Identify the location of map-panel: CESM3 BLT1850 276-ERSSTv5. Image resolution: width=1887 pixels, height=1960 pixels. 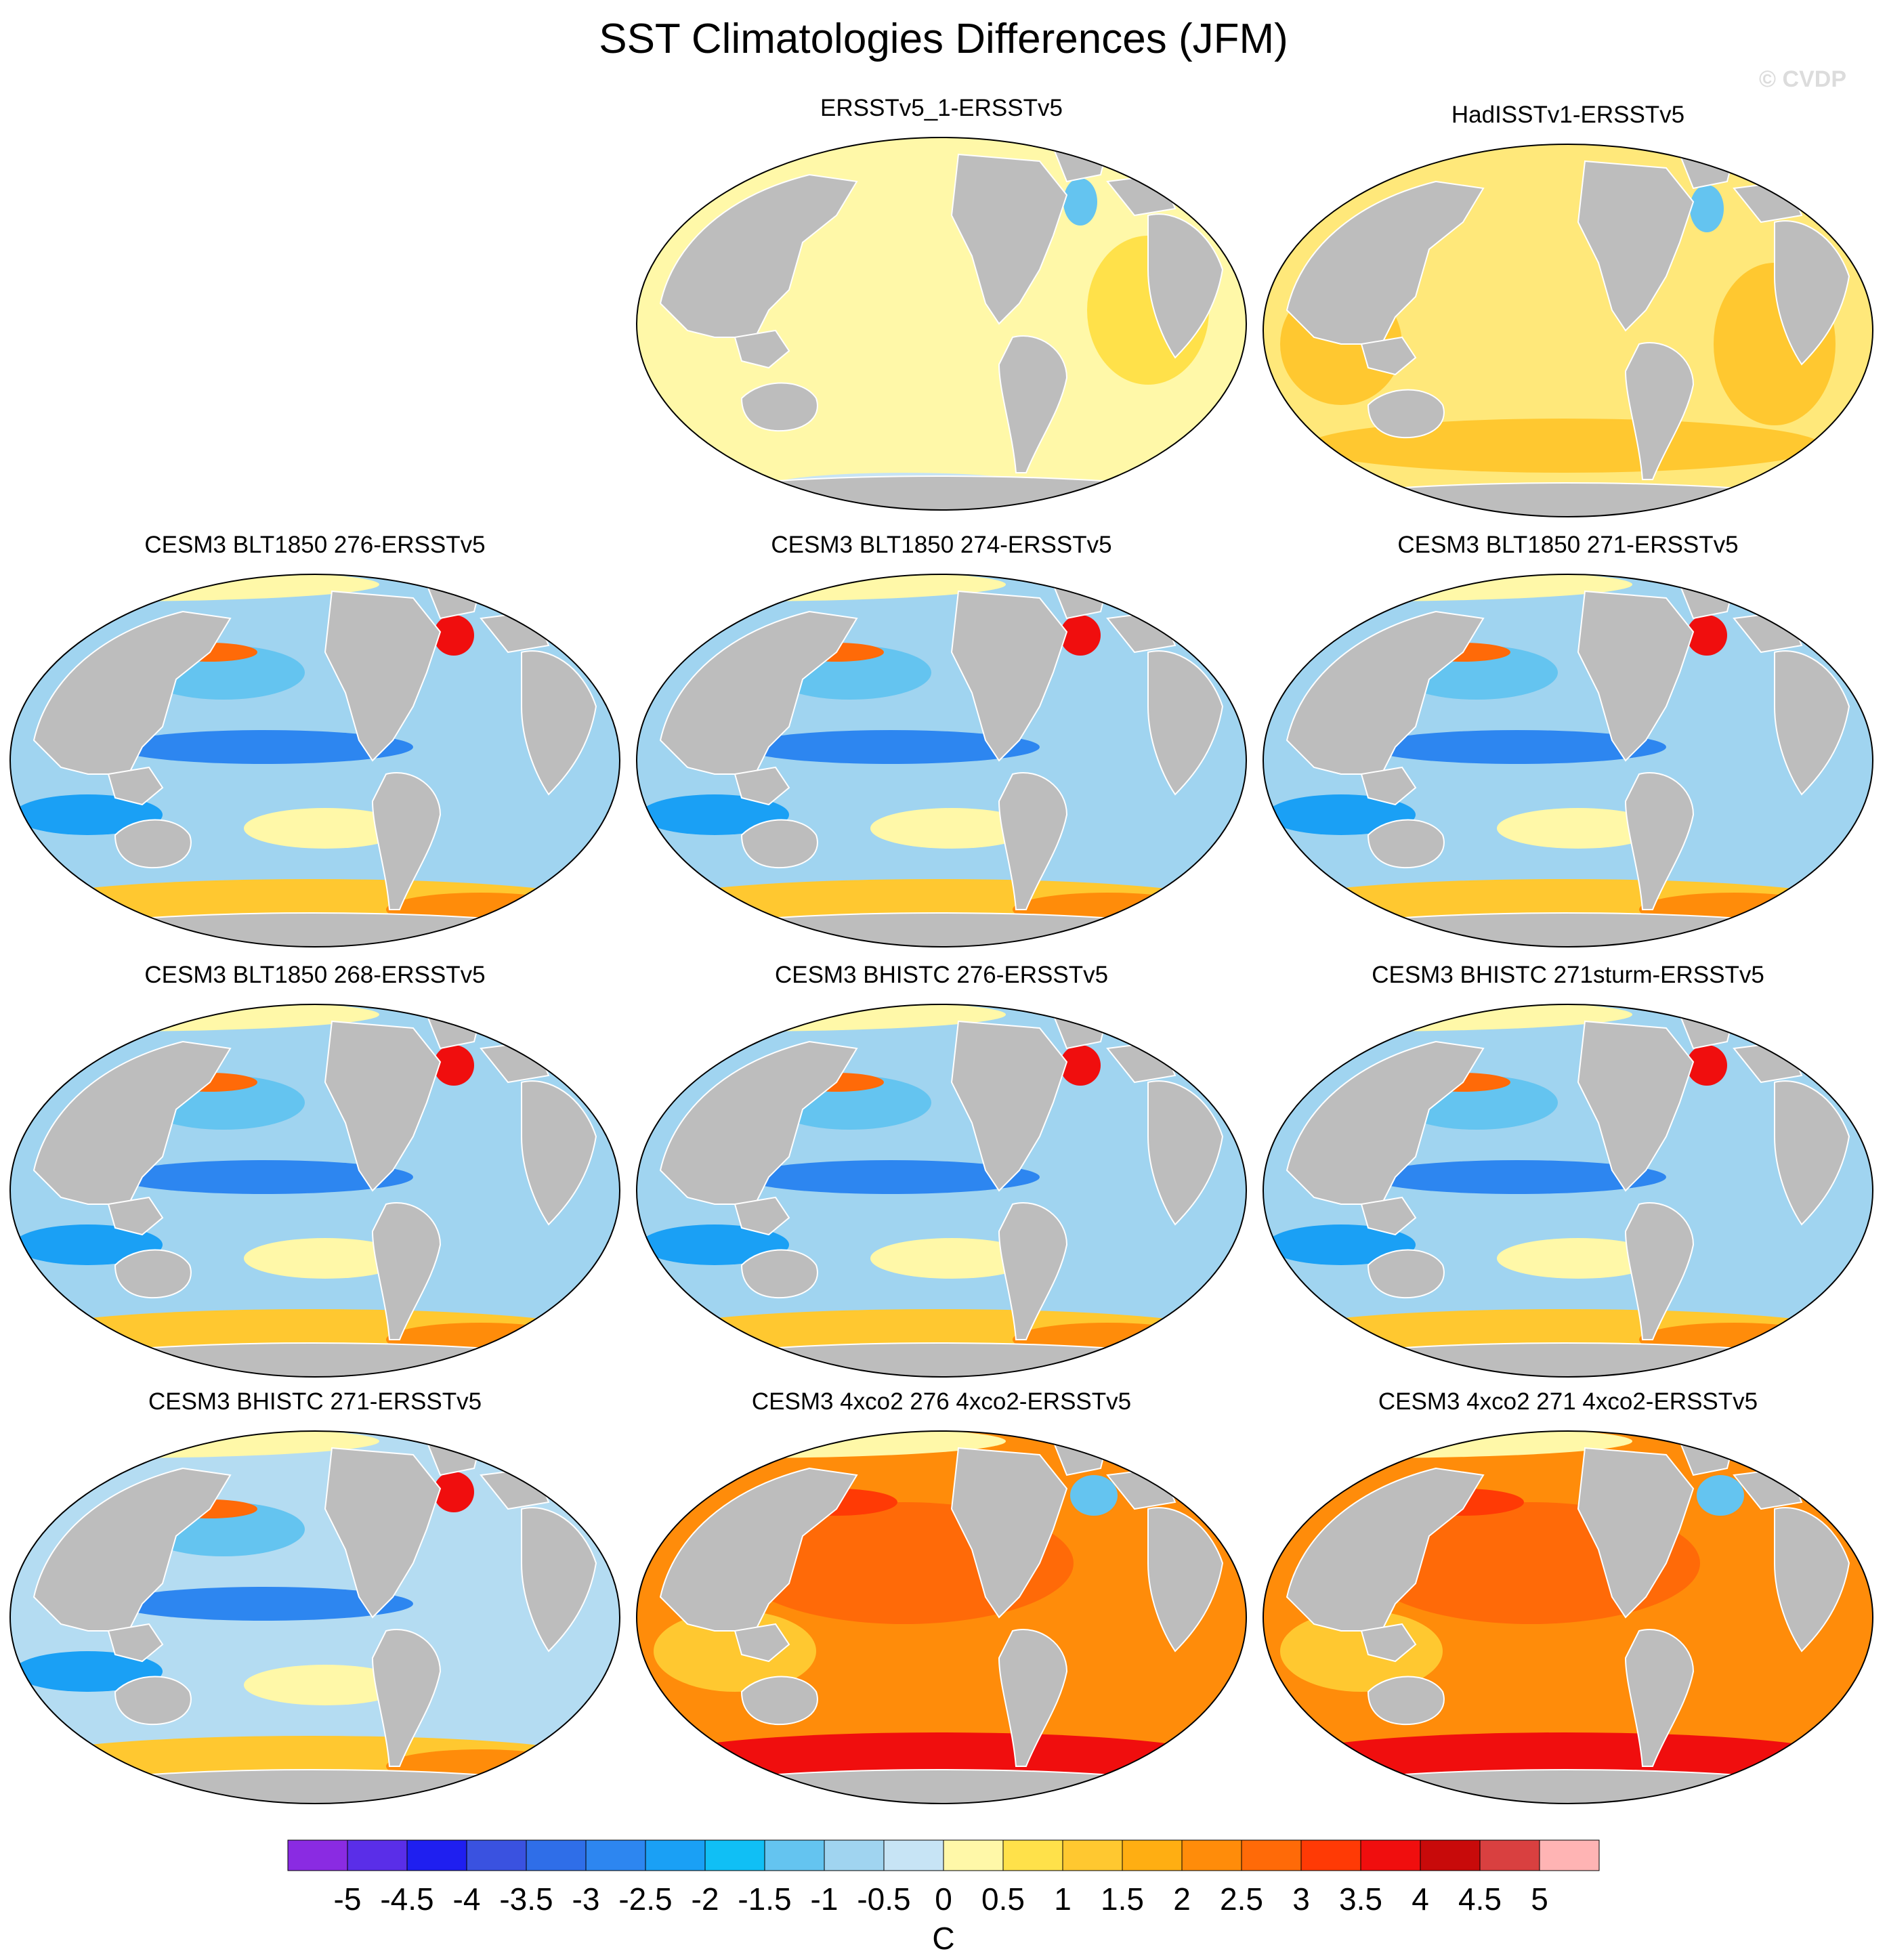
(315, 745).